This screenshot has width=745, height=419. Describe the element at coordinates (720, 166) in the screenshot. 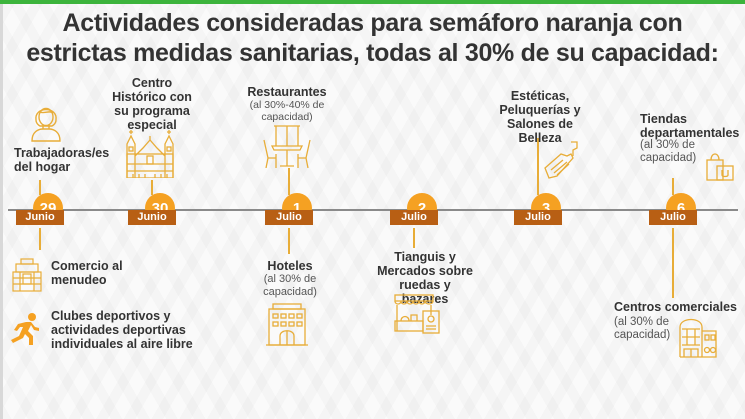

I see `shopping-bags-icon` at that location.